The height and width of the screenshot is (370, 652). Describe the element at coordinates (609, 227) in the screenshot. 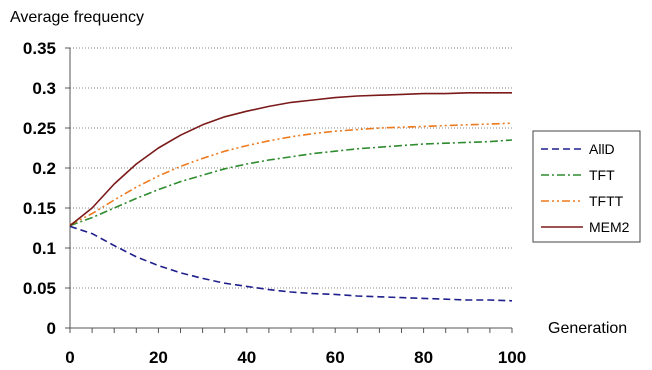

I see `legend-label-mem2: MEM2` at that location.